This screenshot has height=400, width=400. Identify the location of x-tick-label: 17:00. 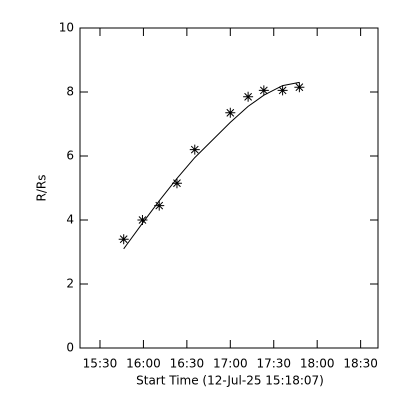
(230, 364).